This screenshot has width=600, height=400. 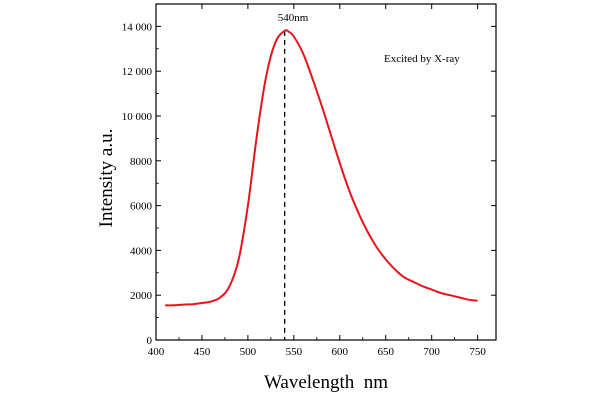 What do you see at coordinates (141, 162) in the screenshot?
I see `y-tick-label: 8000` at bounding box center [141, 162].